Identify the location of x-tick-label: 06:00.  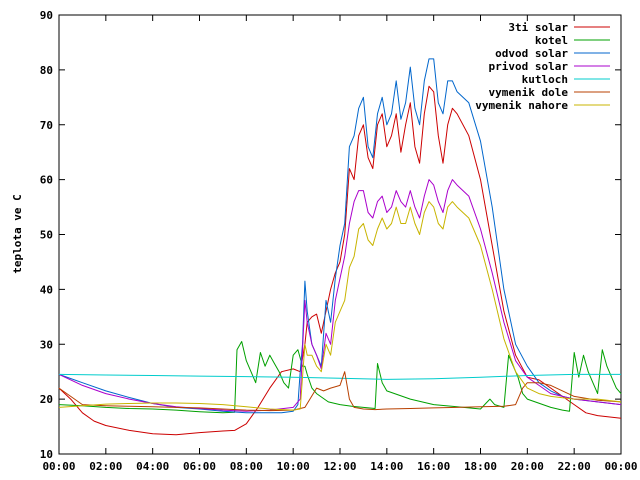
(199, 466).